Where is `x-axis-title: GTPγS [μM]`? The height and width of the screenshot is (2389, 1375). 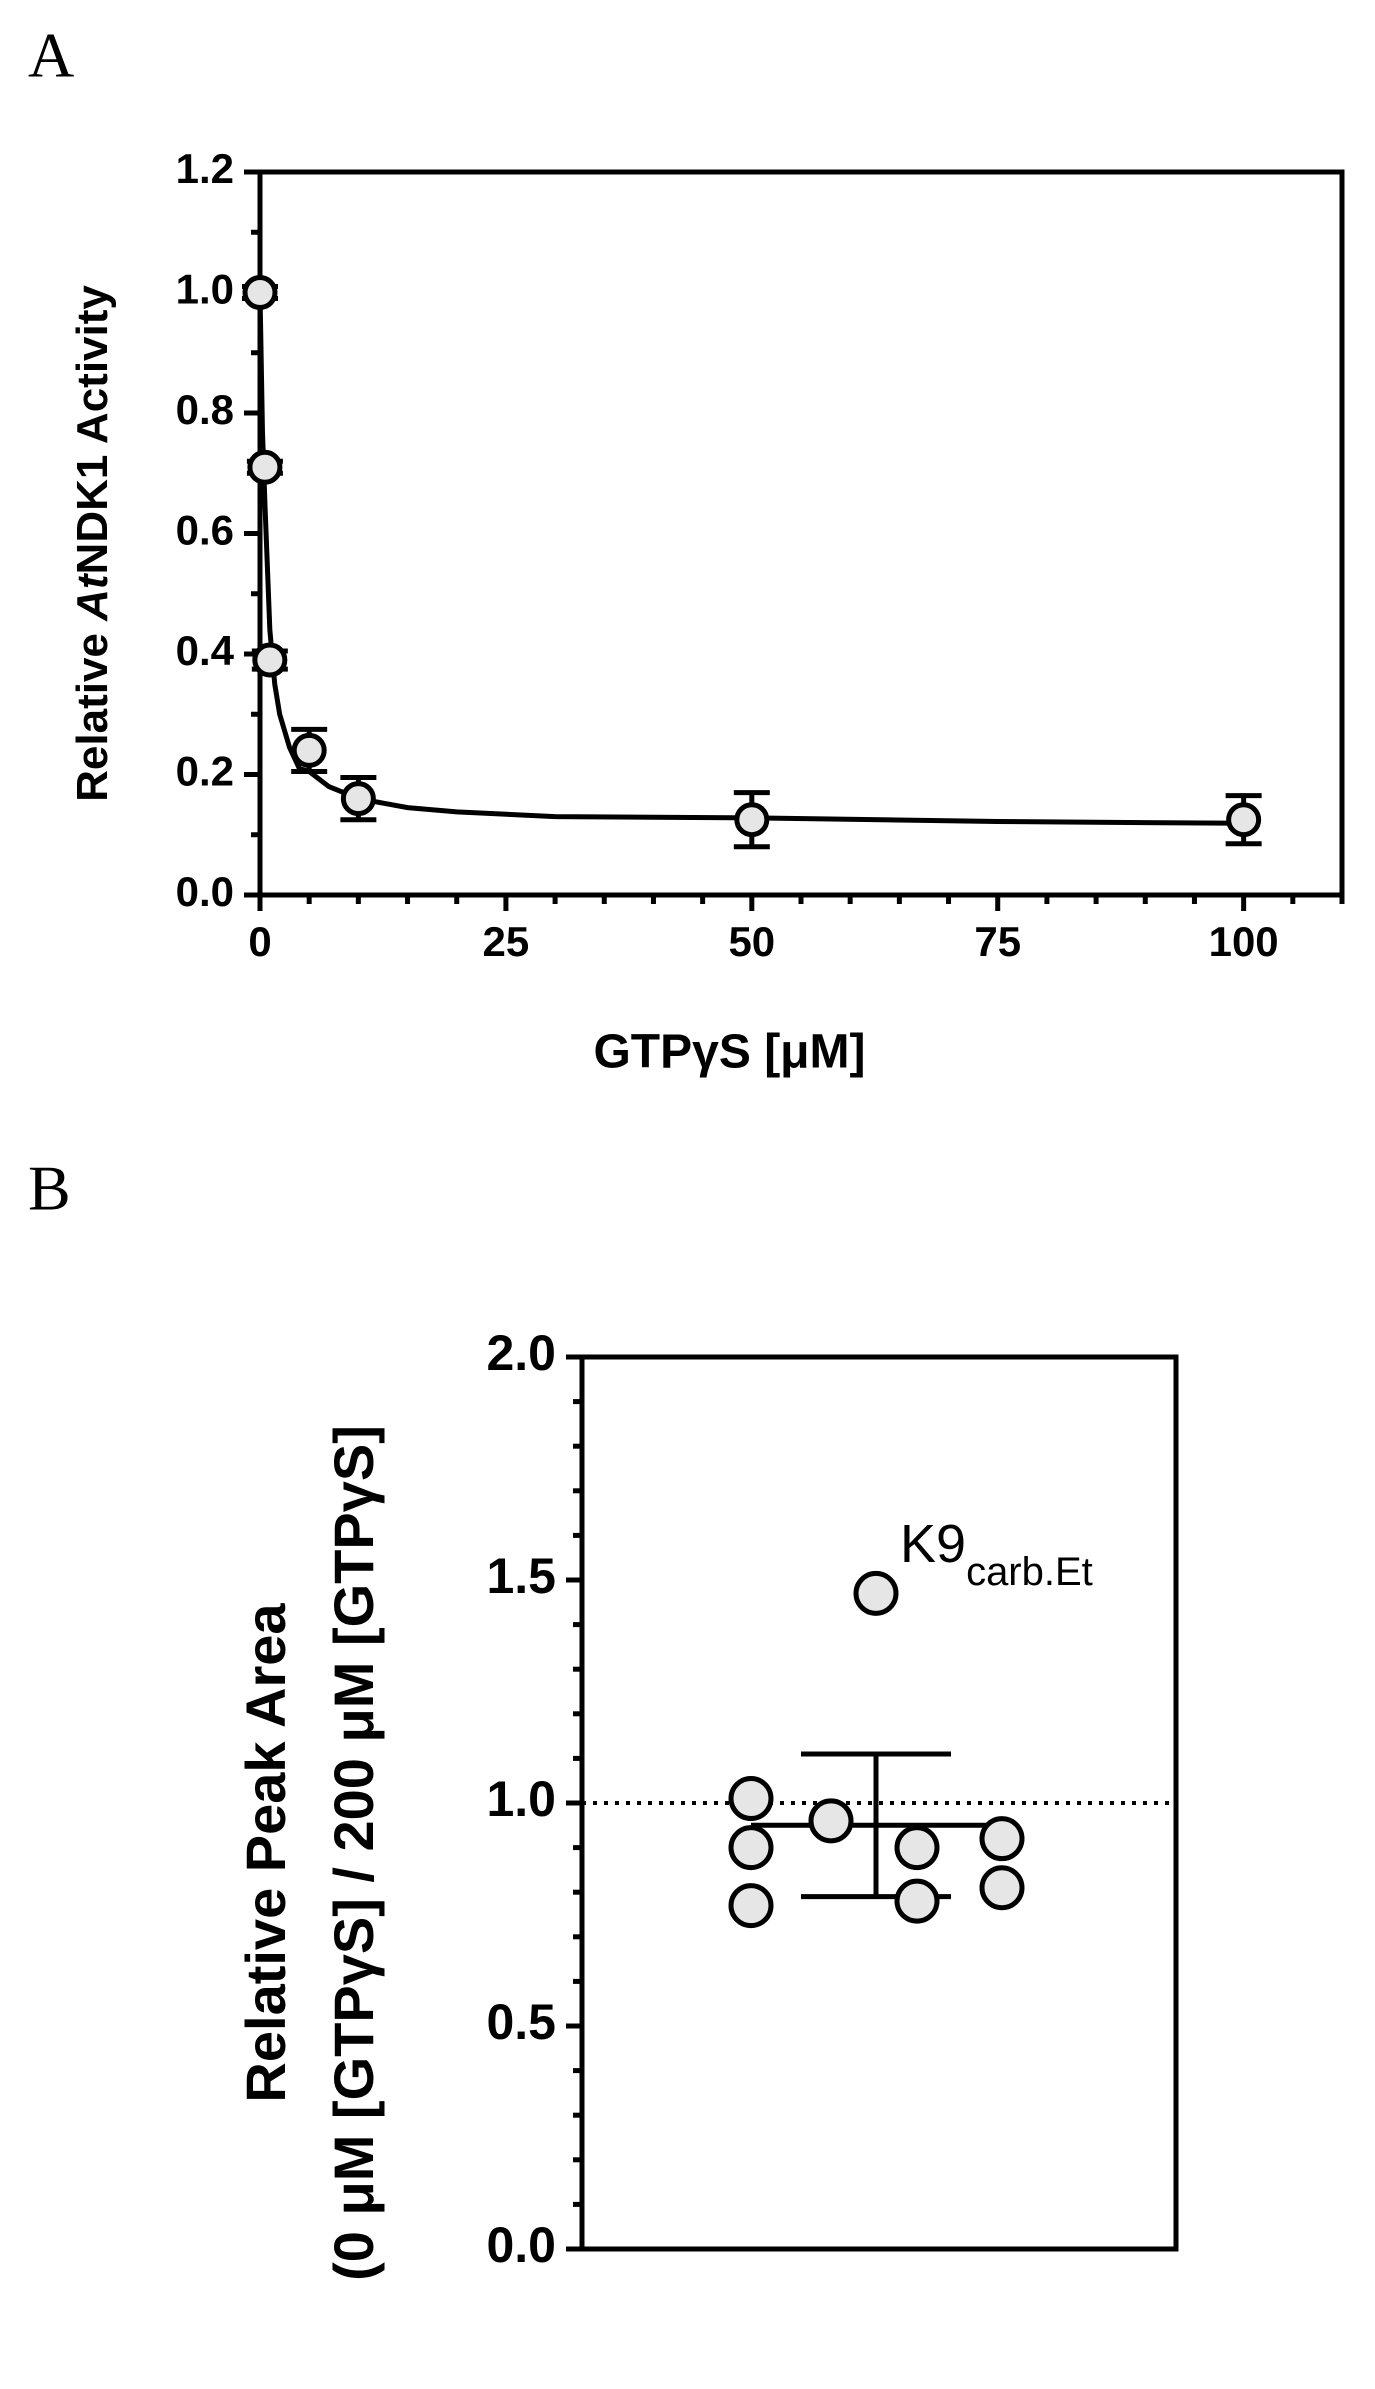 x-axis-title: GTPγS [μM] is located at coordinates (729, 1052).